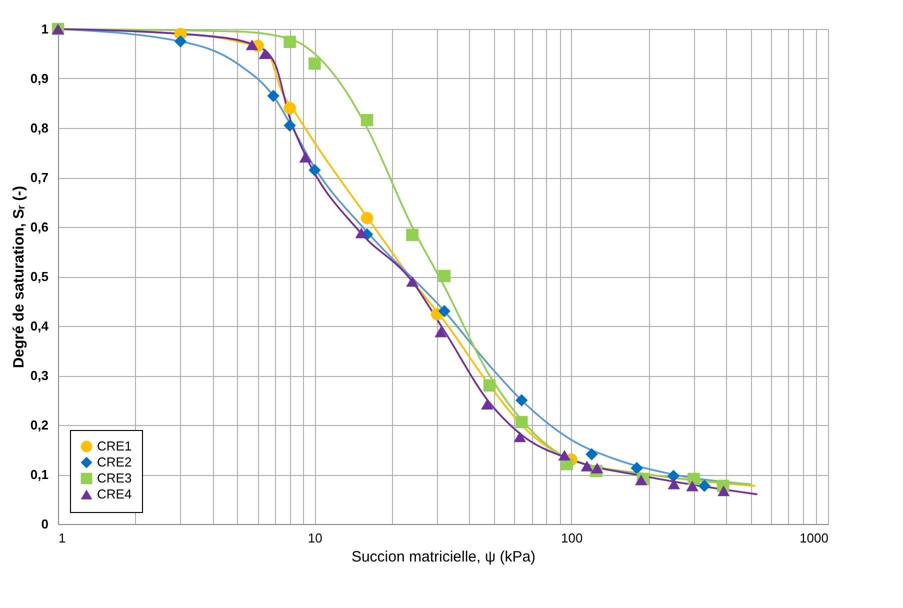 Image resolution: width=903 pixels, height=608 pixels. What do you see at coordinates (44, 29) in the screenshot?
I see `y-tick-label: 1` at bounding box center [44, 29].